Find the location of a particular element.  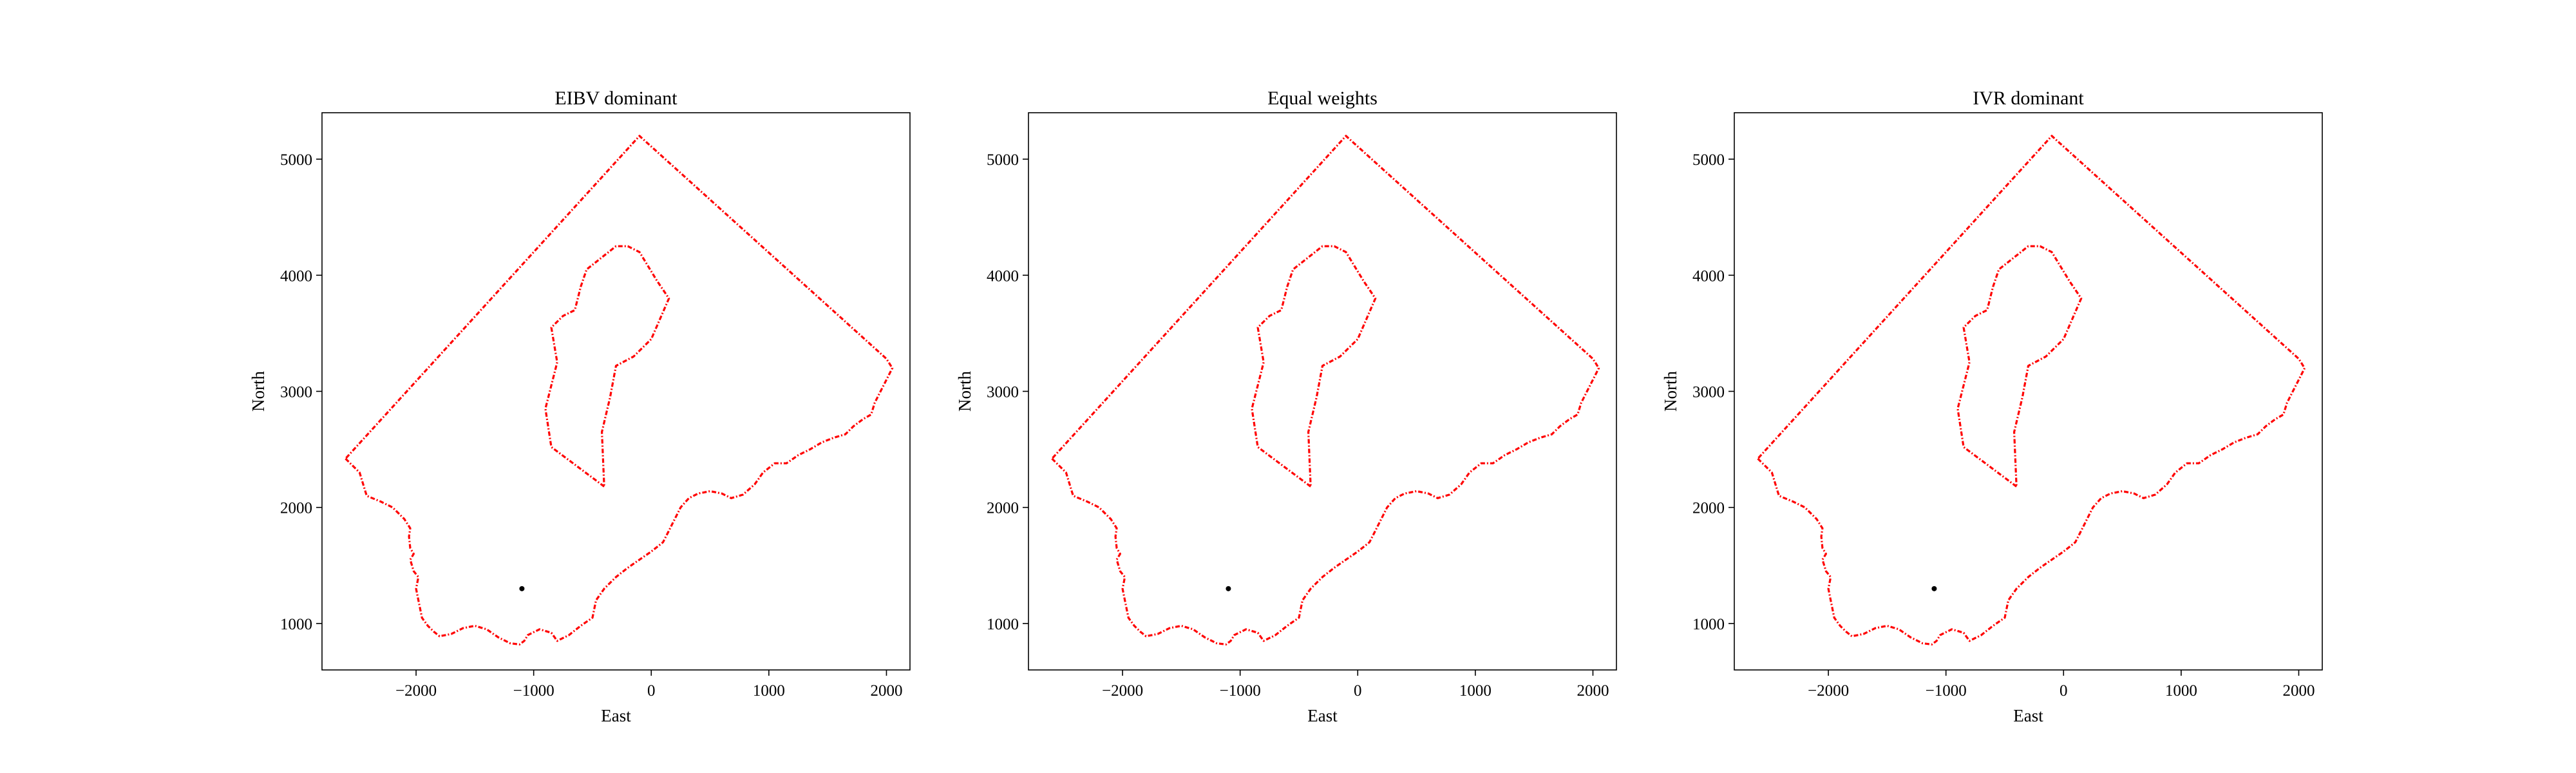

panel-title: EIBV dominant is located at coordinates (615, 99).